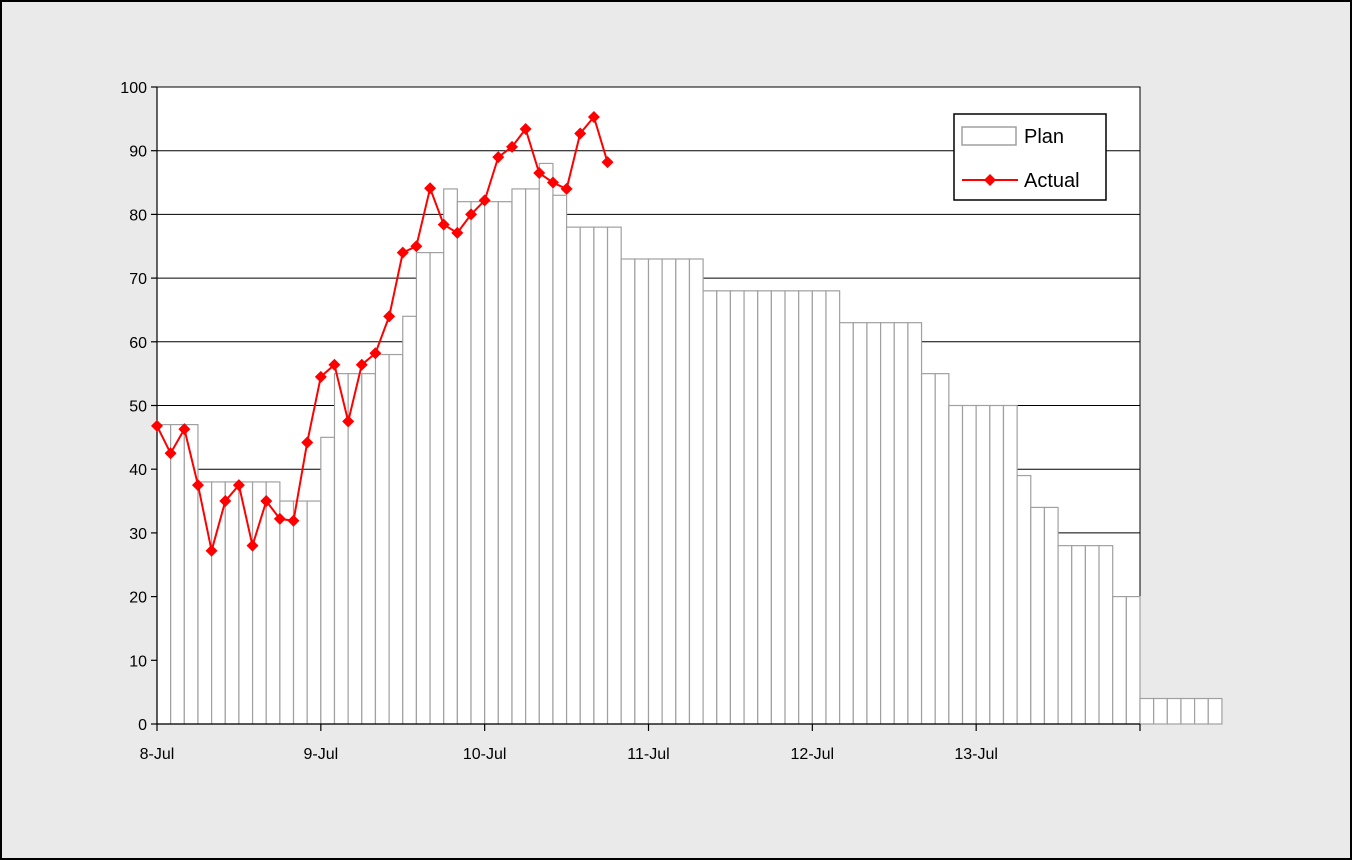  I want to click on legend: Plan Actual, so click(1030, 157).